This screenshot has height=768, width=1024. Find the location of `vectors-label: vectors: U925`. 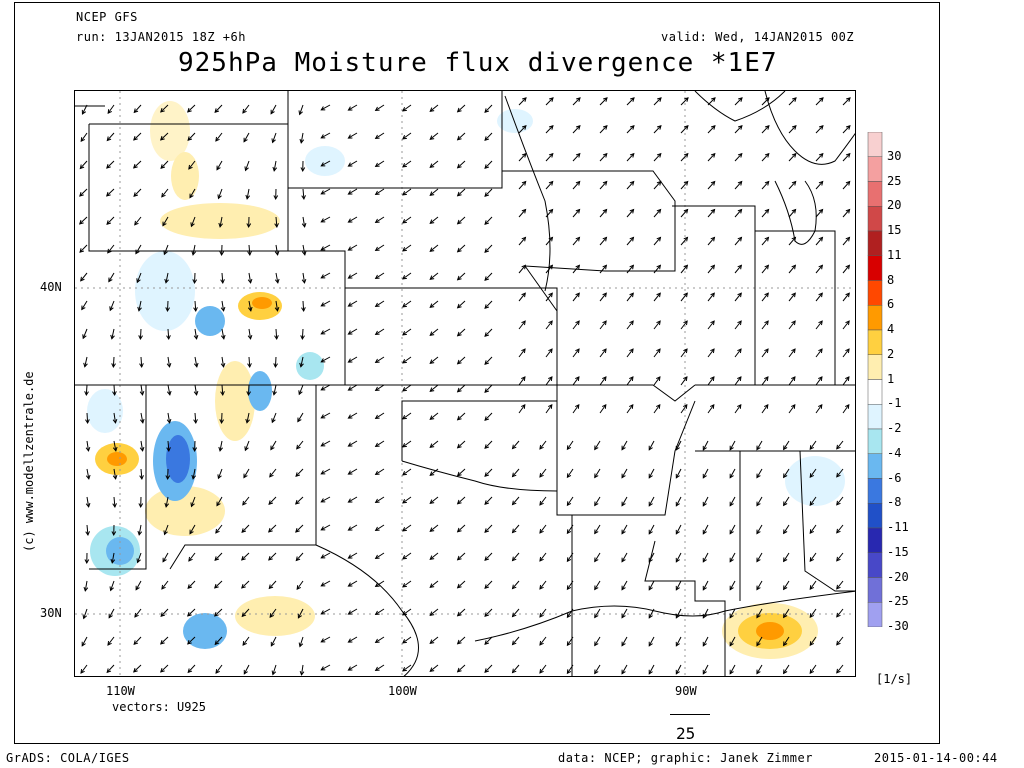

vectors-label: vectors: U925 is located at coordinates (159, 707).